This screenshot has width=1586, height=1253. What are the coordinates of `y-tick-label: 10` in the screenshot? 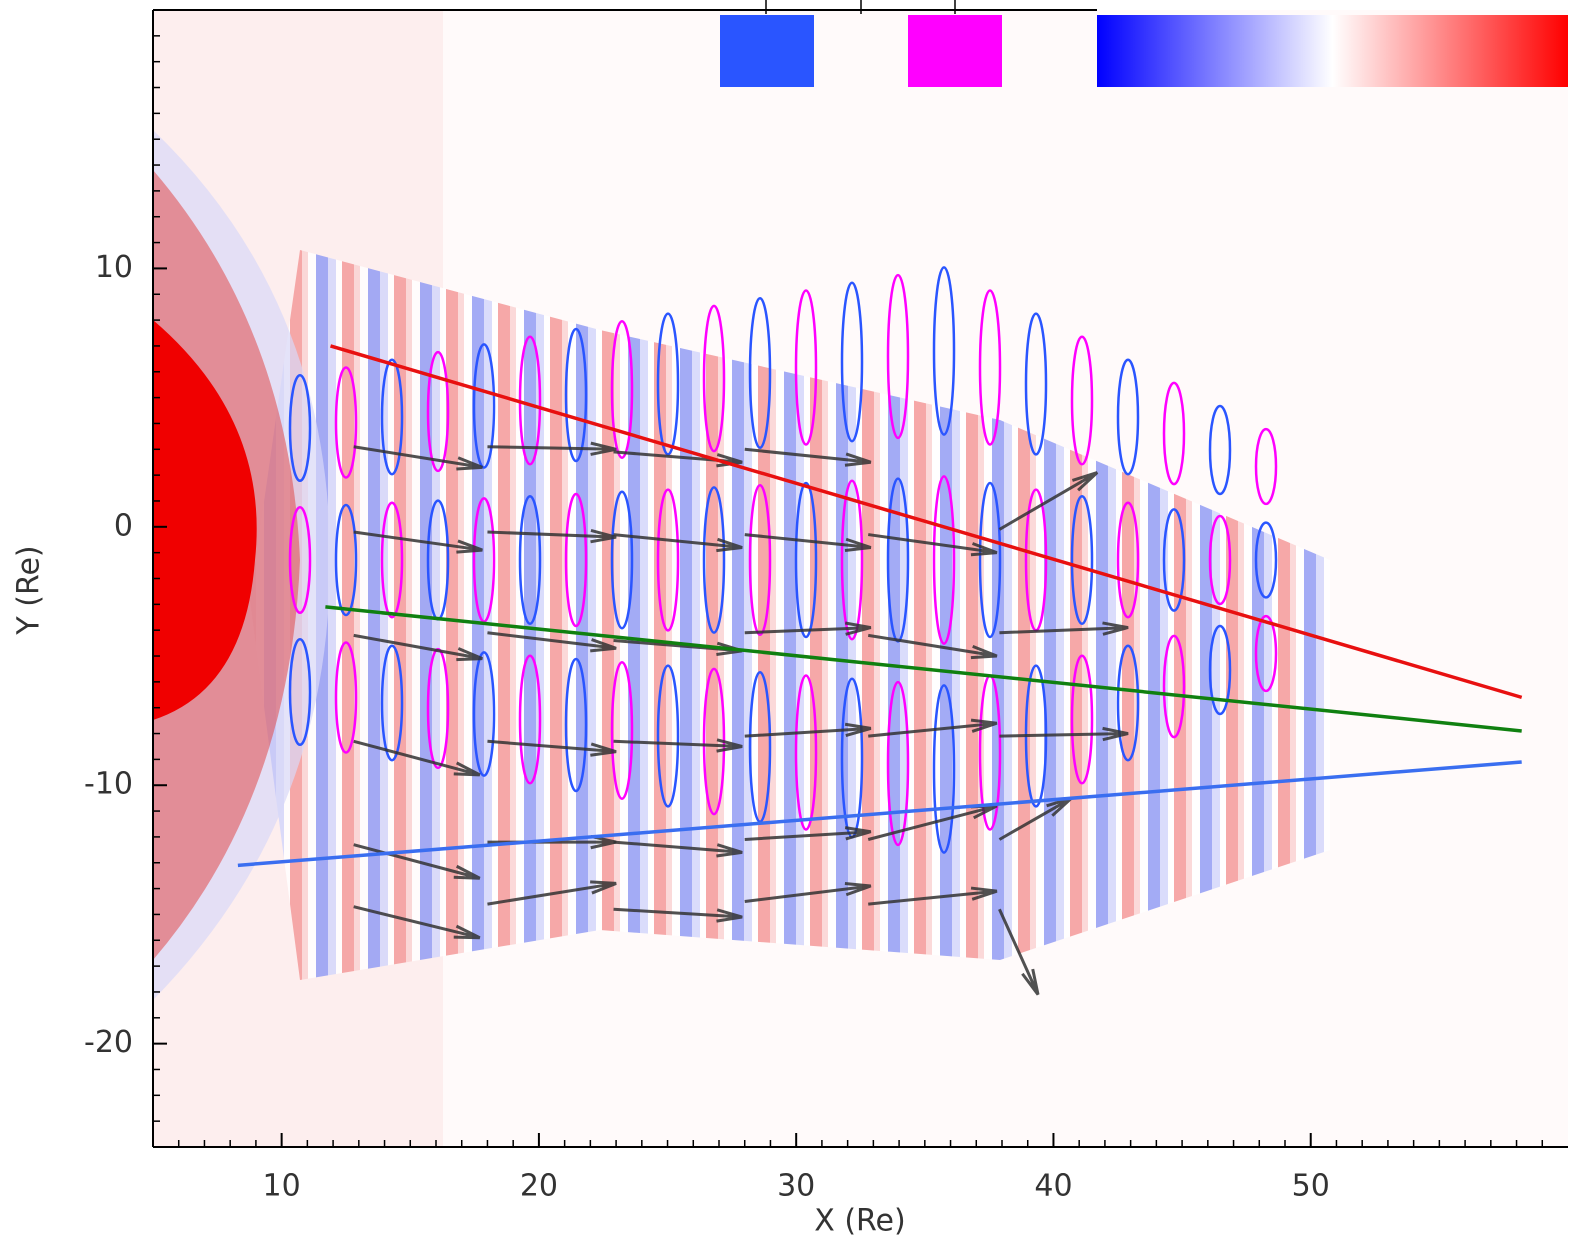 It's located at (114, 267).